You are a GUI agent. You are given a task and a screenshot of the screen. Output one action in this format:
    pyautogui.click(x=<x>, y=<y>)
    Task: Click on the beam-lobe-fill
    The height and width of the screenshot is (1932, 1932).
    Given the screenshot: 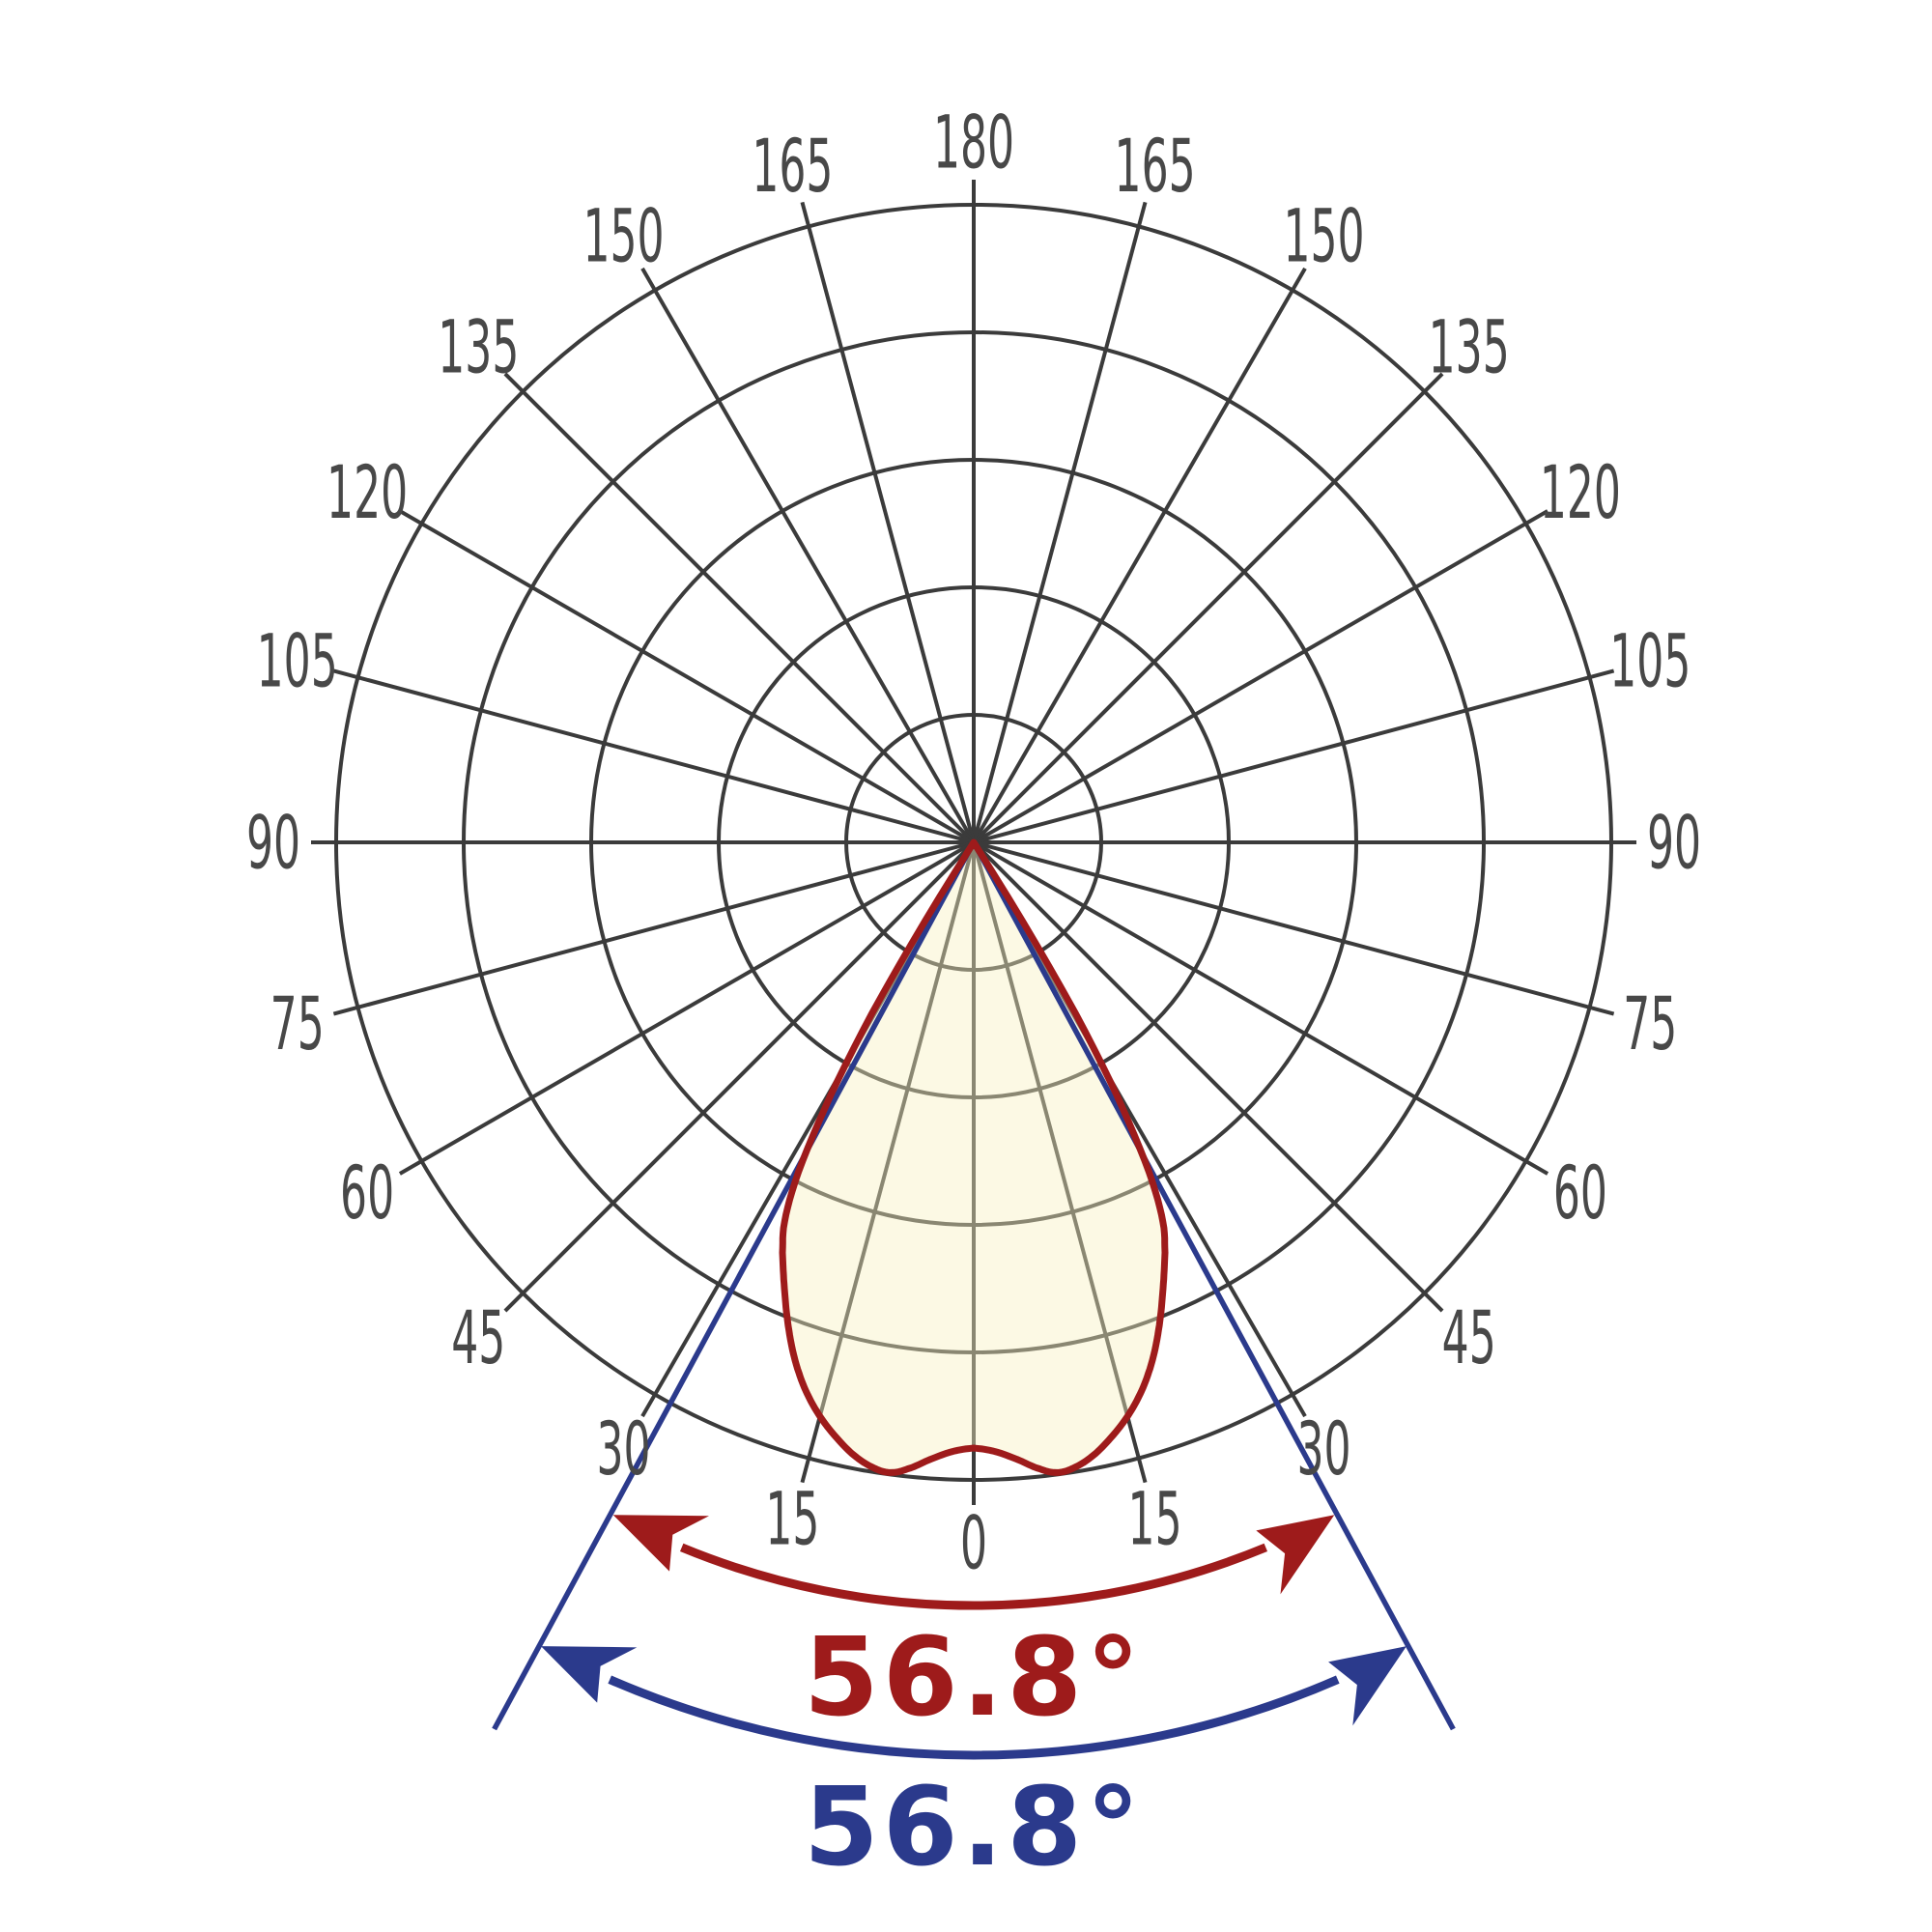 What is the action you would take?
    pyautogui.click(x=973, y=1157)
    